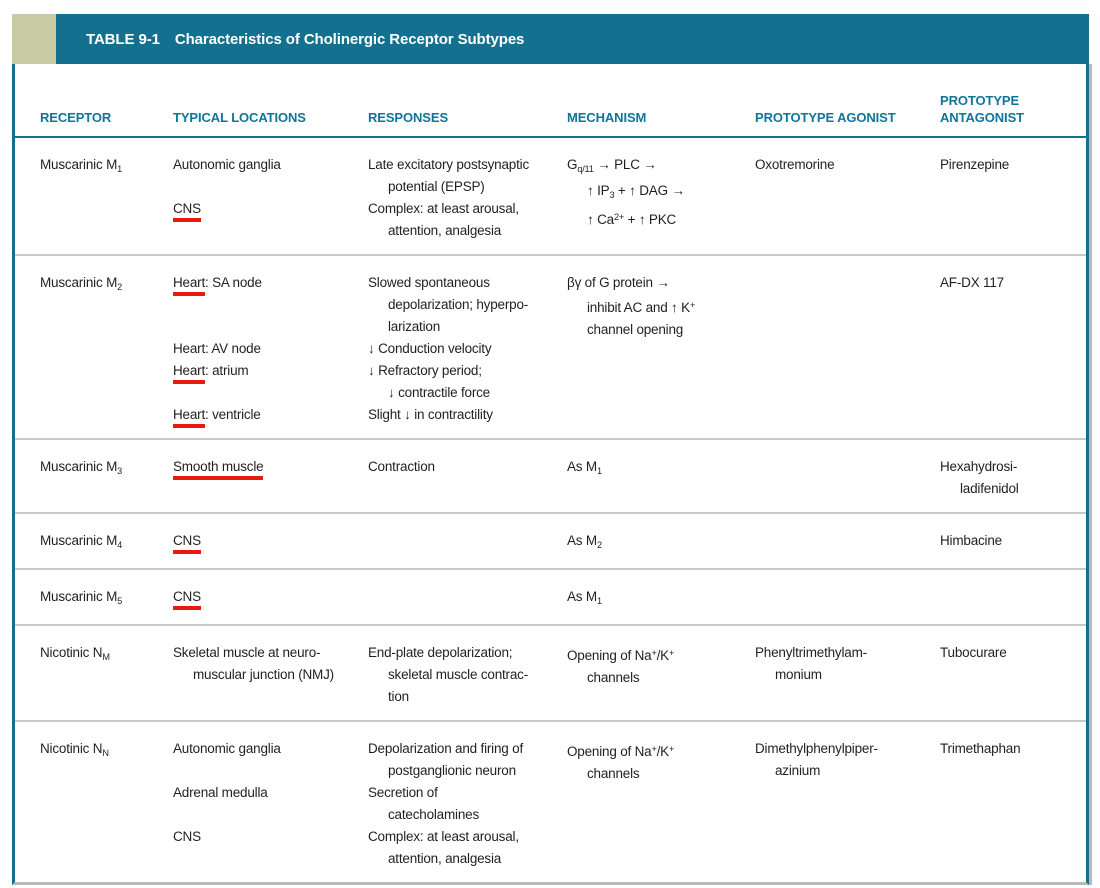 The image size is (1100, 888). Describe the element at coordinates (798, 770) in the screenshot. I see `cell-line: azinium` at that location.